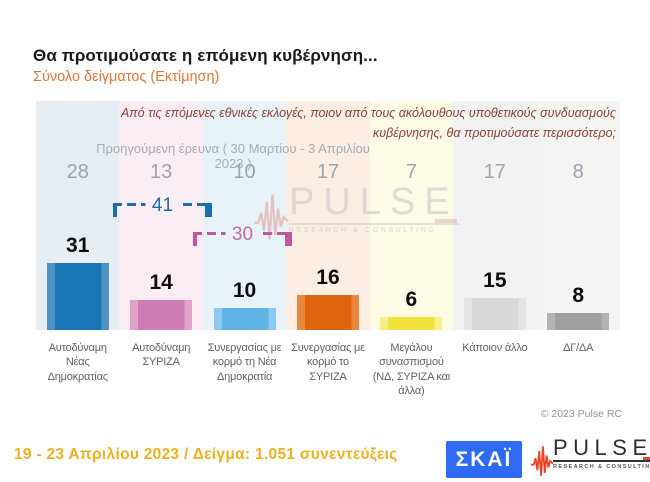 The height and width of the screenshot is (482, 650). I want to click on chart-column: 17 16, so click(328, 215).